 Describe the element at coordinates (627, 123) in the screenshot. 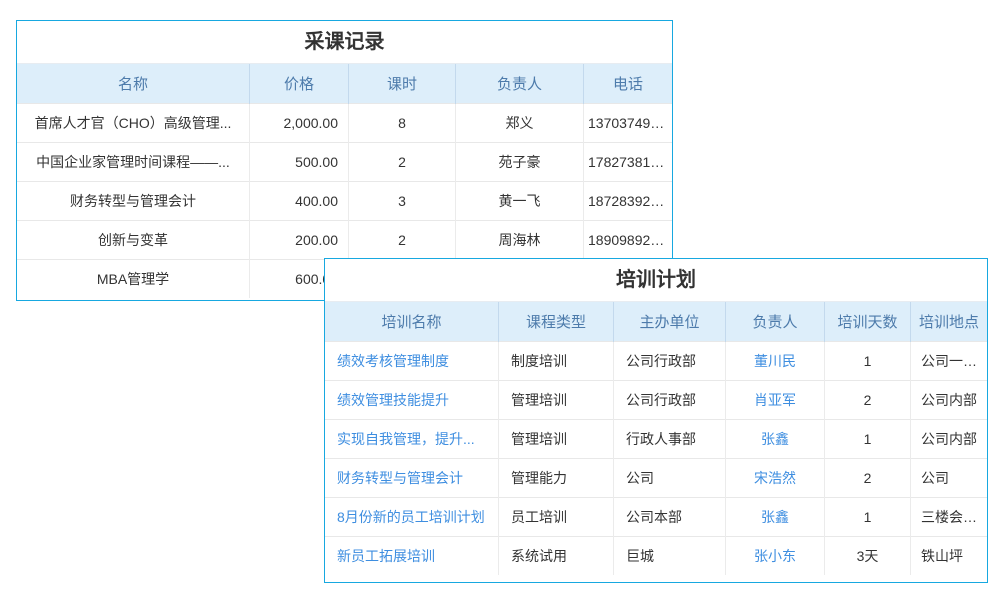

I see `table-cell: 13703749295` at that location.